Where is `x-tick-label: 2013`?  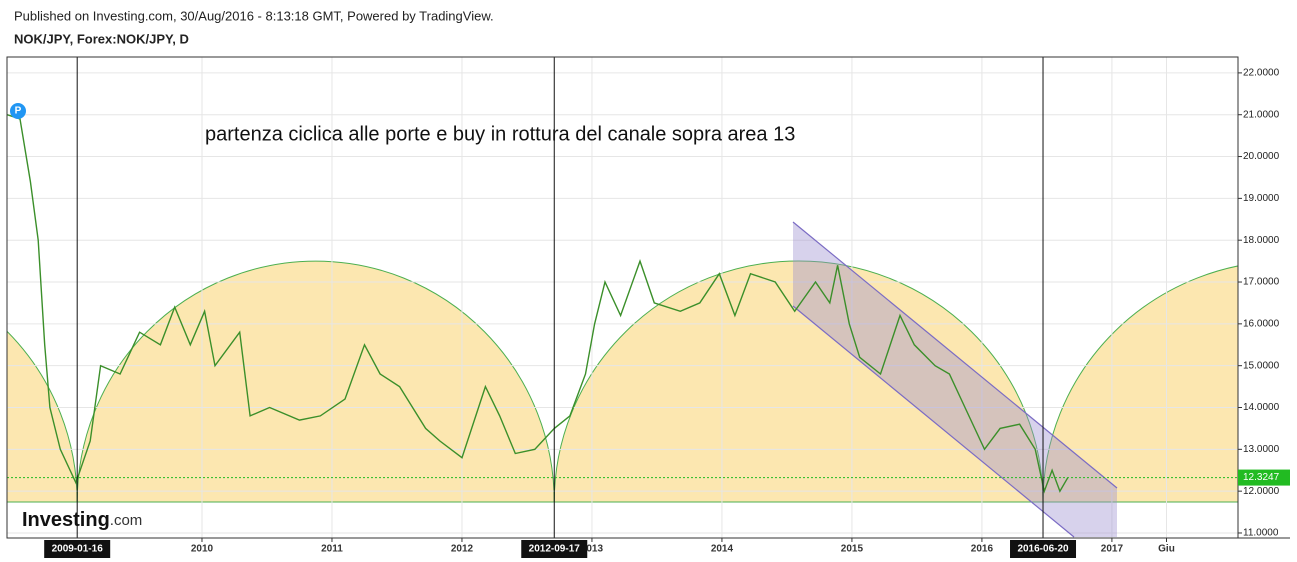 x-tick-label: 2013 is located at coordinates (592, 549).